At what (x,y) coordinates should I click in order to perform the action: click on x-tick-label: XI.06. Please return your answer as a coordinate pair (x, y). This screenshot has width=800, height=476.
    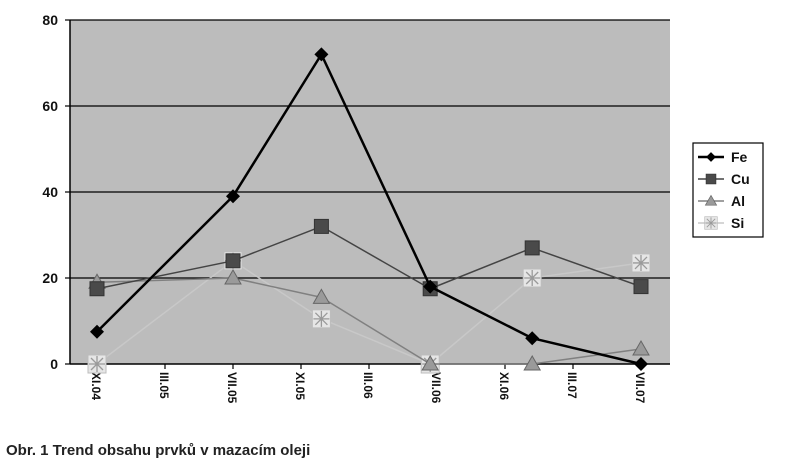
    Looking at the image, I should click on (504, 386).